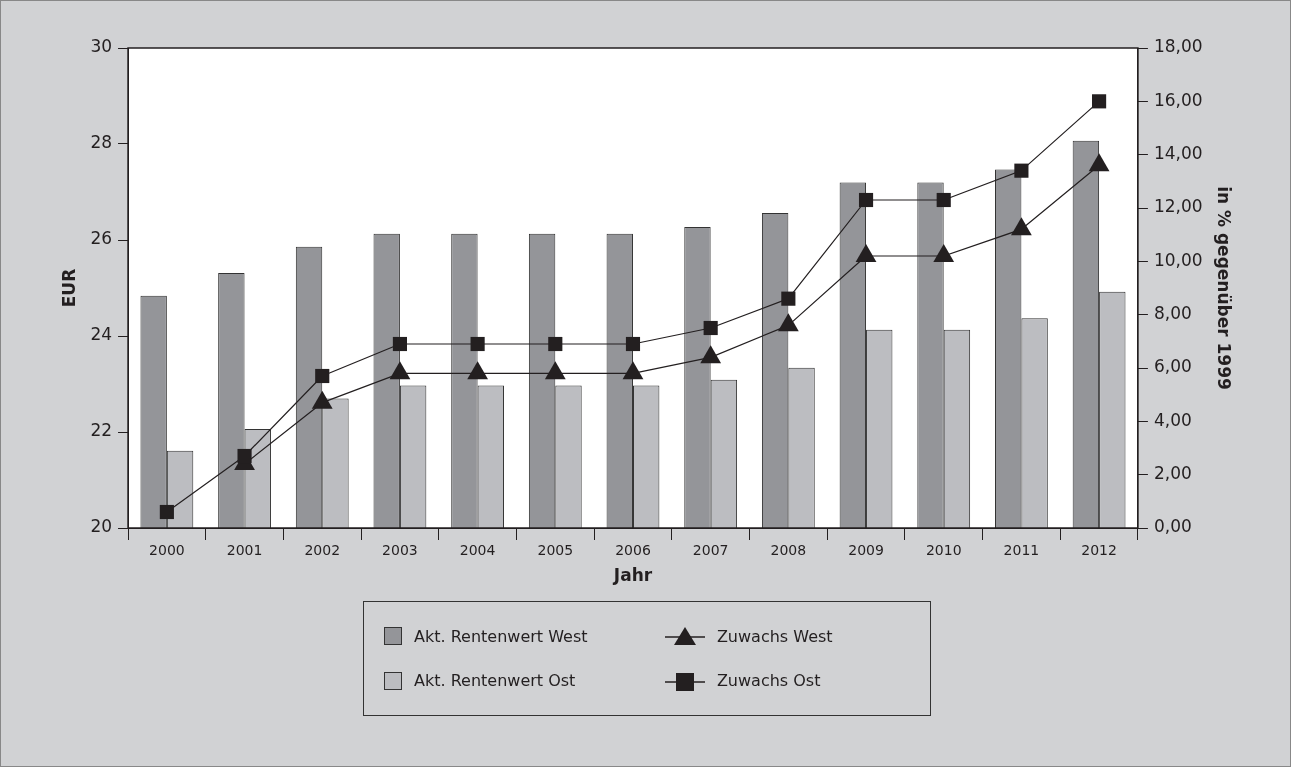  What do you see at coordinates (943, 550) in the screenshot?
I see `x-tick-label: 2010` at bounding box center [943, 550].